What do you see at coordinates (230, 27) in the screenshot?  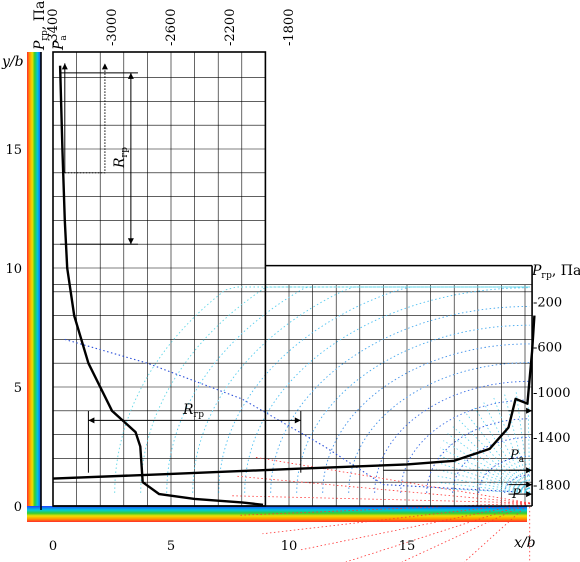 I see `top-tick-label: -2200` at bounding box center [230, 27].